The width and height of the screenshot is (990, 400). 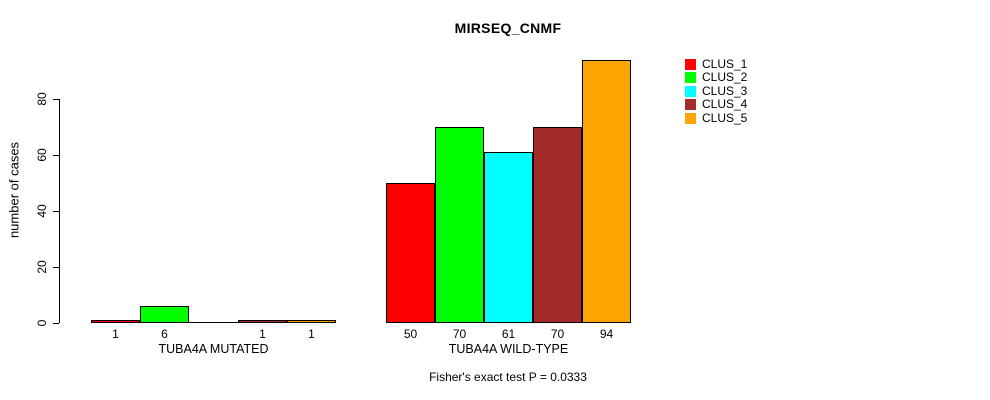 What do you see at coordinates (508, 349) in the screenshot?
I see `x-group-label: TUBA4A WILD-TYPE` at bounding box center [508, 349].